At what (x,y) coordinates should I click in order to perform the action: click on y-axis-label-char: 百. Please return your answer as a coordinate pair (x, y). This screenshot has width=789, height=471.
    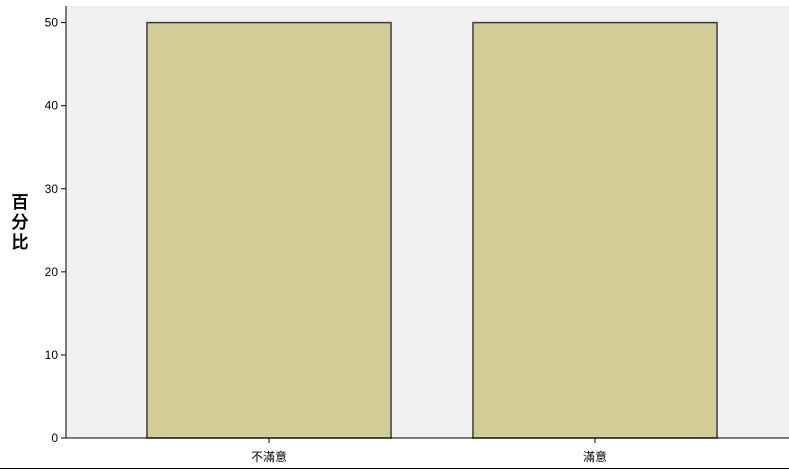
    Looking at the image, I should click on (20, 203).